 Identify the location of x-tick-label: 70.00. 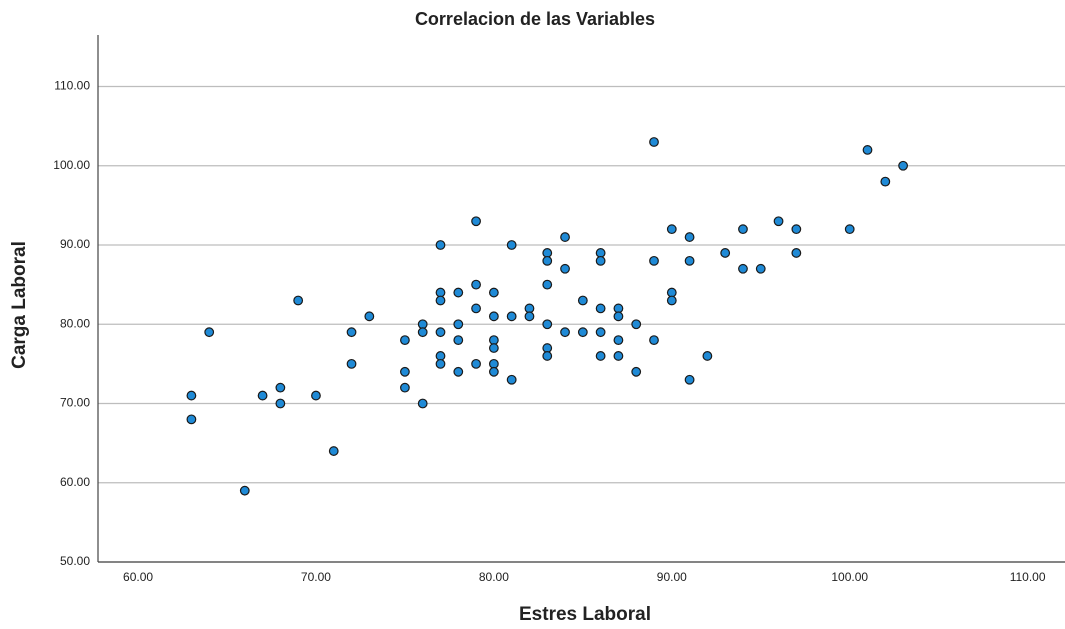
(316, 577).